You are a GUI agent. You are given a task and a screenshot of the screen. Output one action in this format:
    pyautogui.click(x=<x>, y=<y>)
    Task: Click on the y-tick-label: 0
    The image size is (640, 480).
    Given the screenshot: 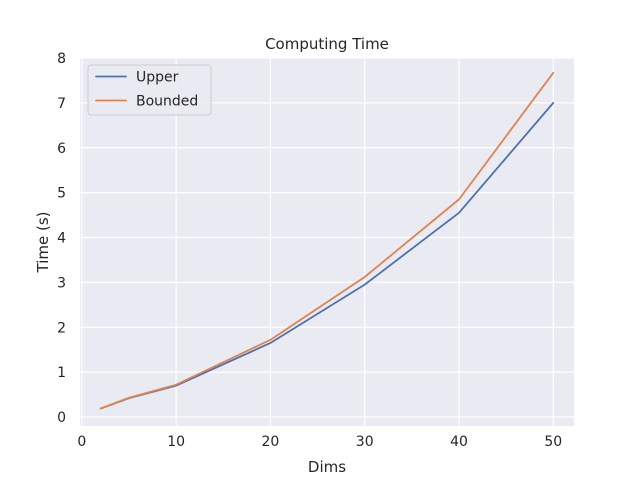 What is the action you would take?
    pyautogui.click(x=61, y=418)
    